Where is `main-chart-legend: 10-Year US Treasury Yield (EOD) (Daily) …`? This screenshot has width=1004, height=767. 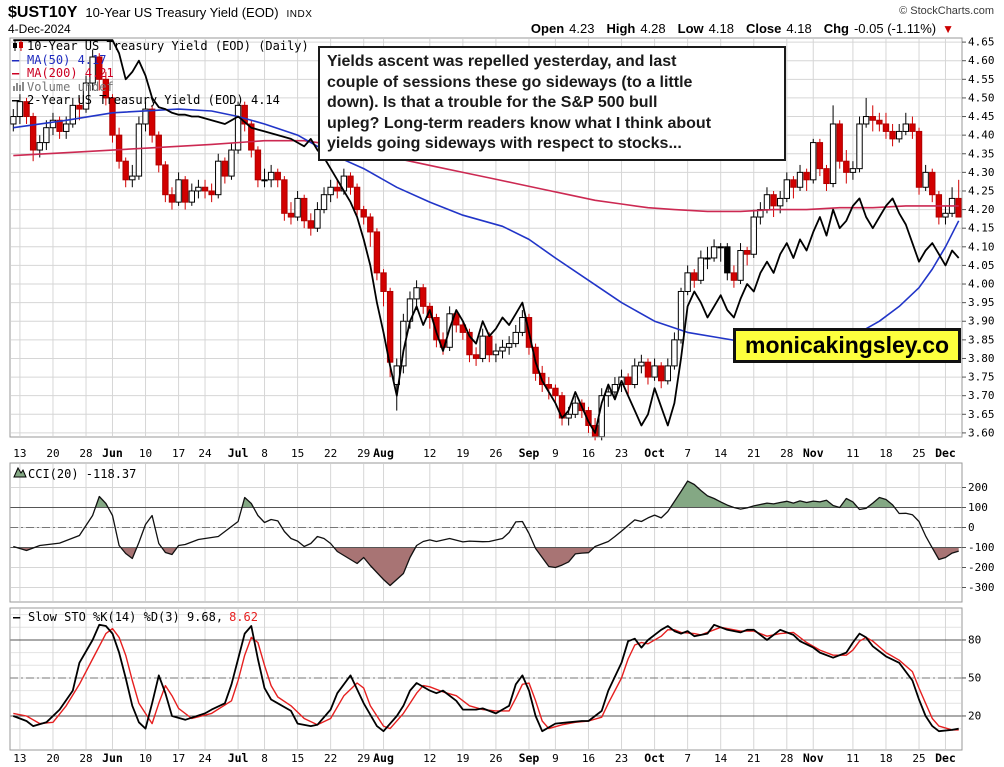
main-chart-legend: 10-Year US Treasury Yield (EOD) (Daily) … is located at coordinates (160, 73).